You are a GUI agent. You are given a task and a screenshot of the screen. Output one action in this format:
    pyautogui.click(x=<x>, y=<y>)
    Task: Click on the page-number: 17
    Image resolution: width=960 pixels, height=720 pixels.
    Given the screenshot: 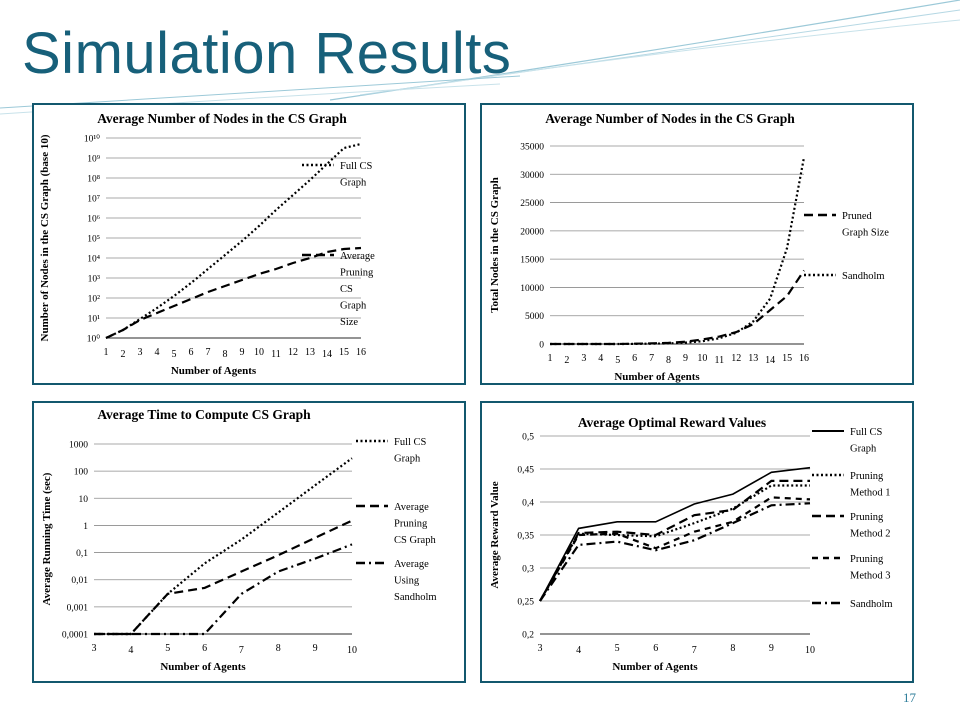 What is the action you would take?
    pyautogui.click(x=909, y=697)
    